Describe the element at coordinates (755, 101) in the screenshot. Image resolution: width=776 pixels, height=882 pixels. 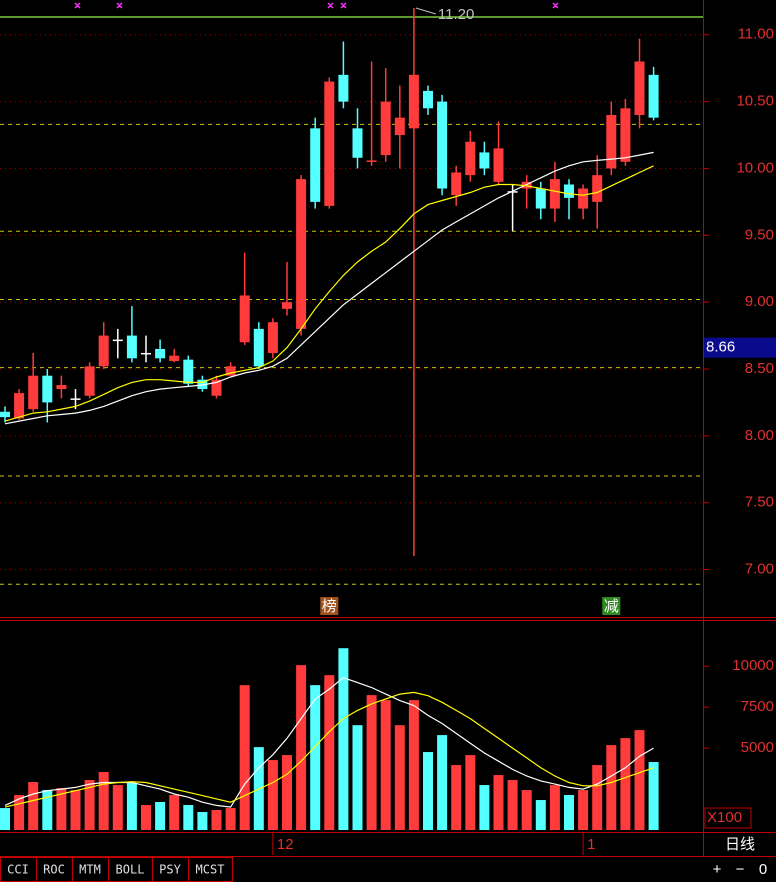
I see `y-tick-label: 10.50` at that location.